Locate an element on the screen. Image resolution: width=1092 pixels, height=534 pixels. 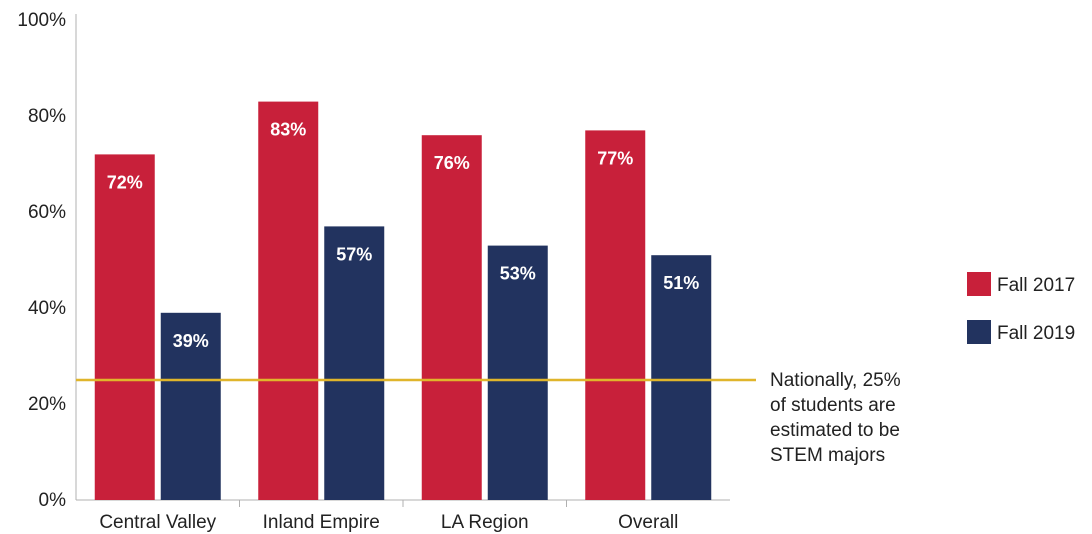
bar-value-label: 72% is located at coordinates (125, 182).